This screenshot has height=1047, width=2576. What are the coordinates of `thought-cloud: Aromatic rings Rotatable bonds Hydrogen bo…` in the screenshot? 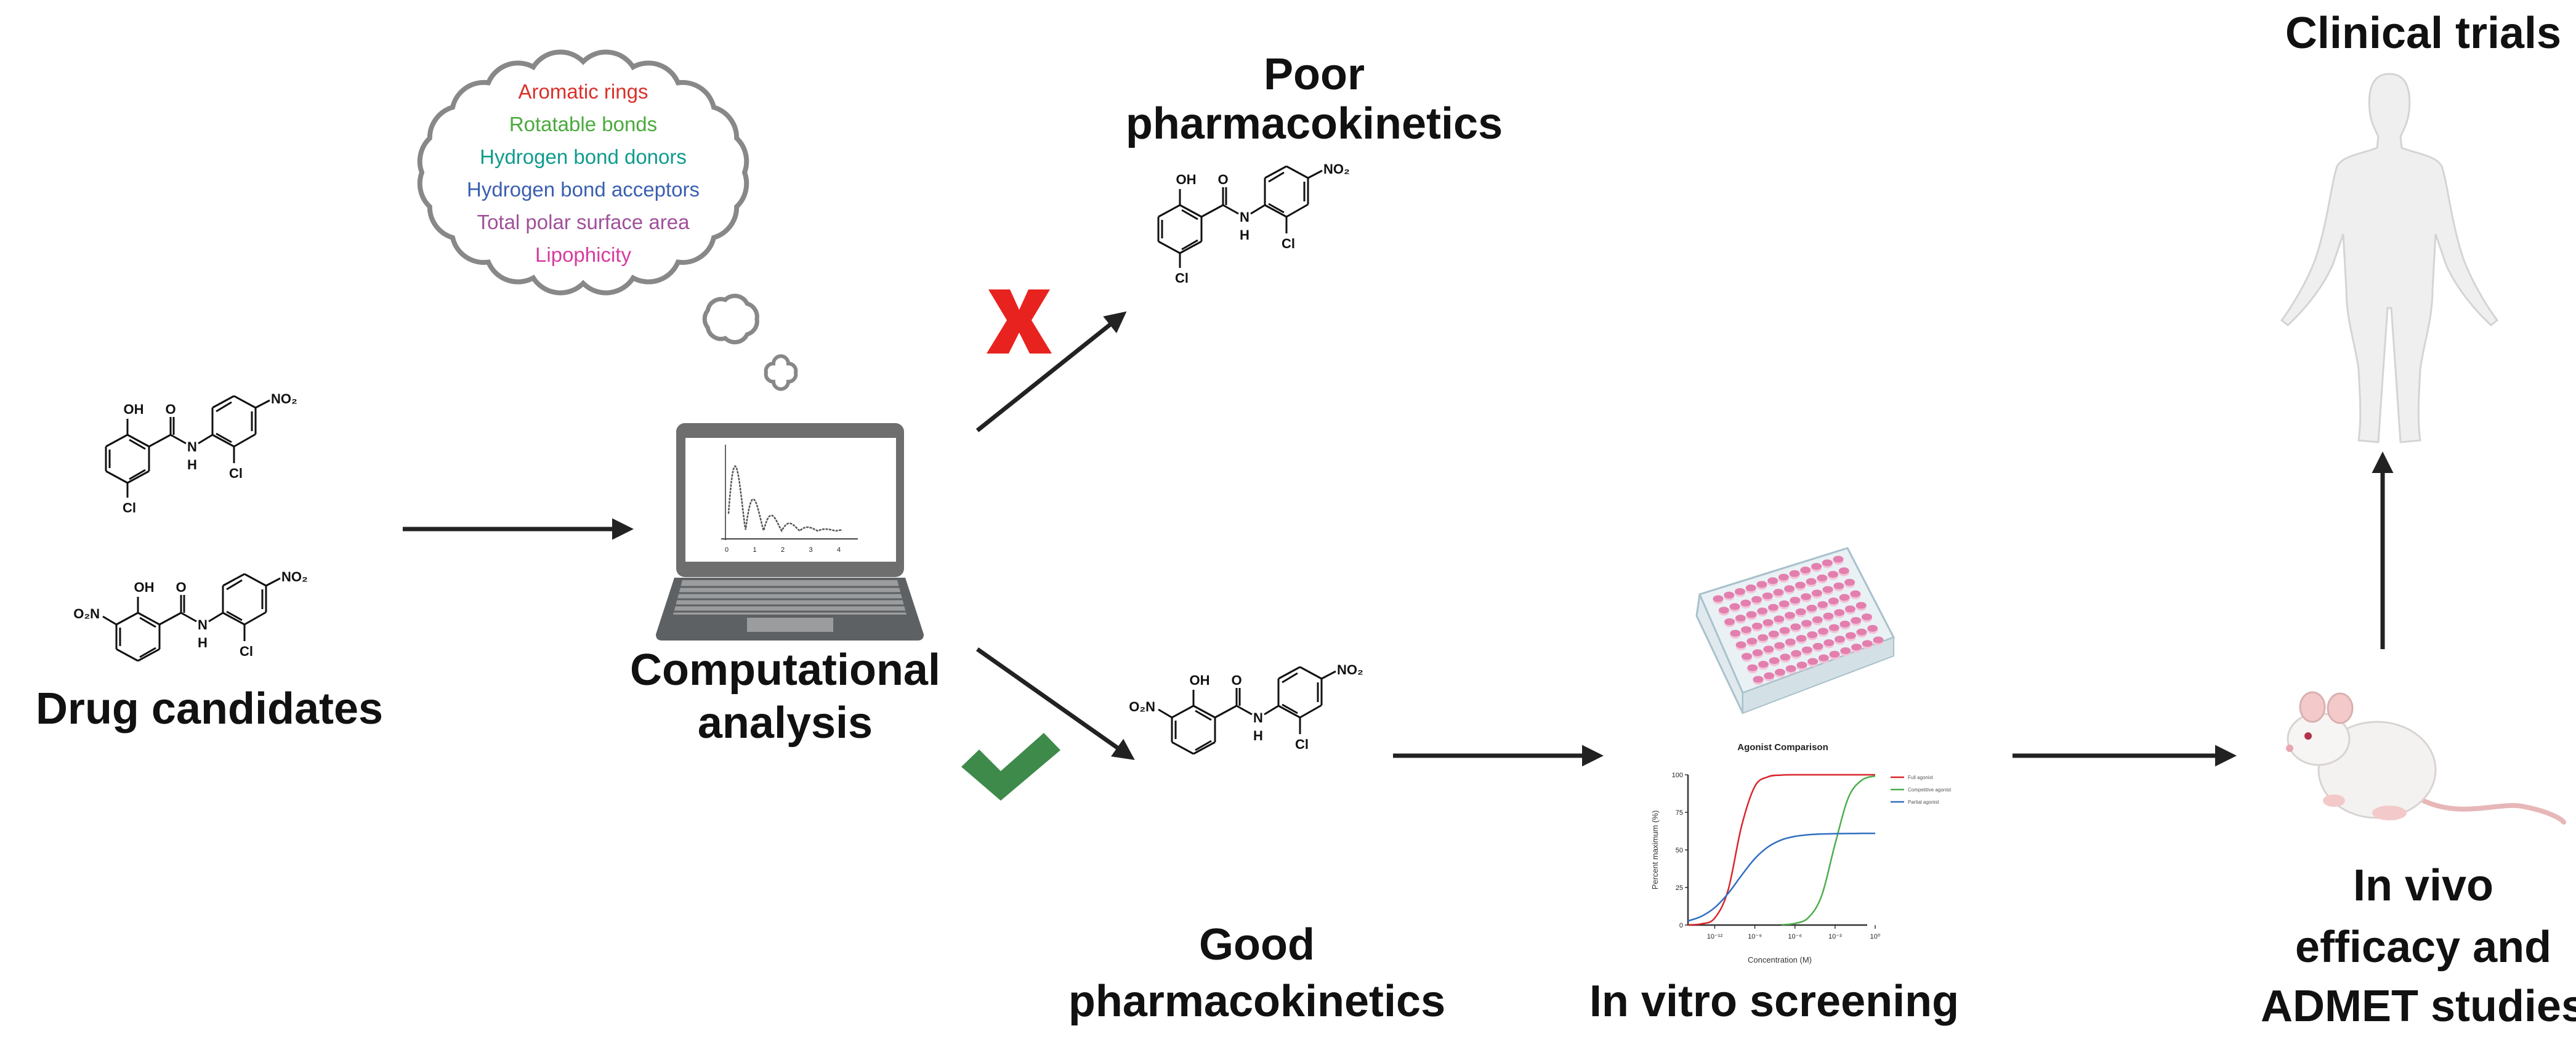 It's located at (607, 220).